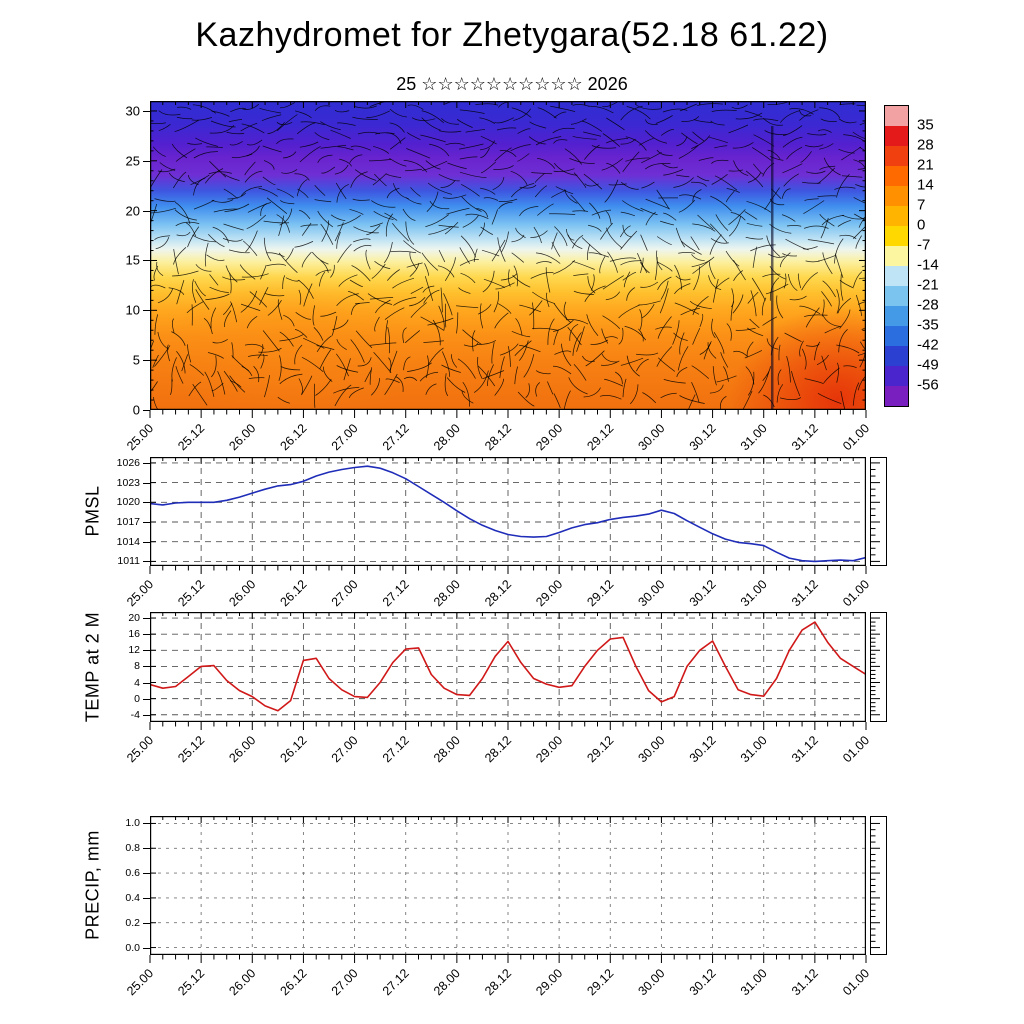 Image resolution: width=1024 pixels, height=1024 pixels. What do you see at coordinates (512, 84) in the screenshot?
I see `date-subtitle: 25 ☆☆☆☆☆☆☆☆☆☆ 2026` at bounding box center [512, 84].